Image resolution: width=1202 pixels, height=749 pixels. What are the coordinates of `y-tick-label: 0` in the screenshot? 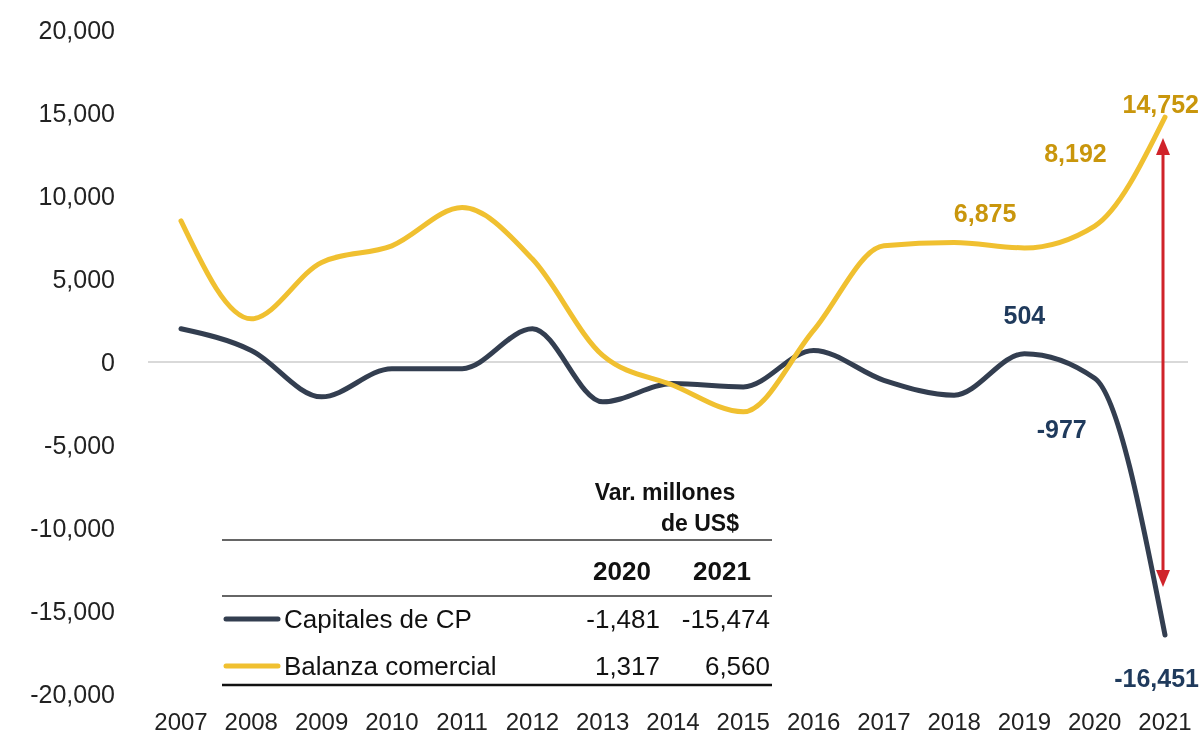 It's located at (108, 362).